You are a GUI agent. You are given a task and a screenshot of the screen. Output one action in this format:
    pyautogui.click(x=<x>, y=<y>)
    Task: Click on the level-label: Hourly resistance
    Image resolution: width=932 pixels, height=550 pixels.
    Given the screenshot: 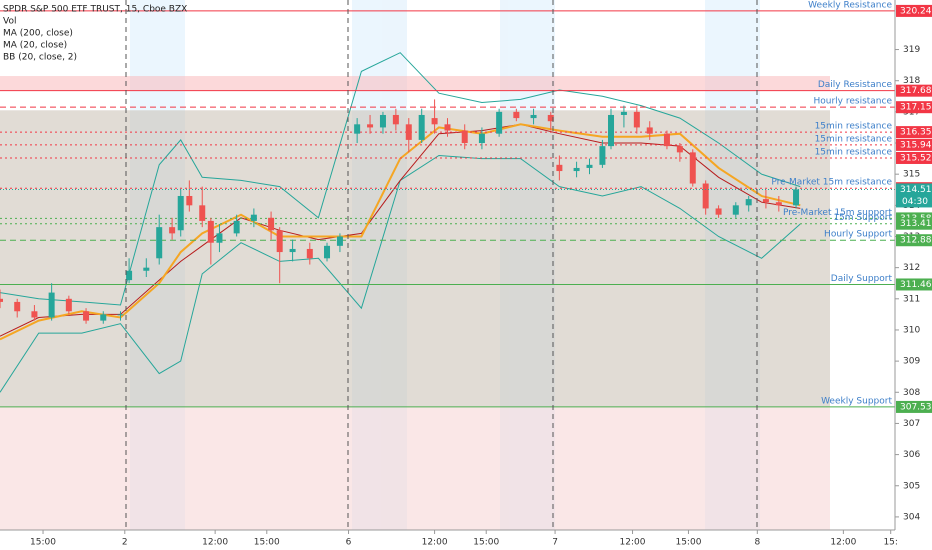 What is the action you would take?
    pyautogui.click(x=852, y=102)
    